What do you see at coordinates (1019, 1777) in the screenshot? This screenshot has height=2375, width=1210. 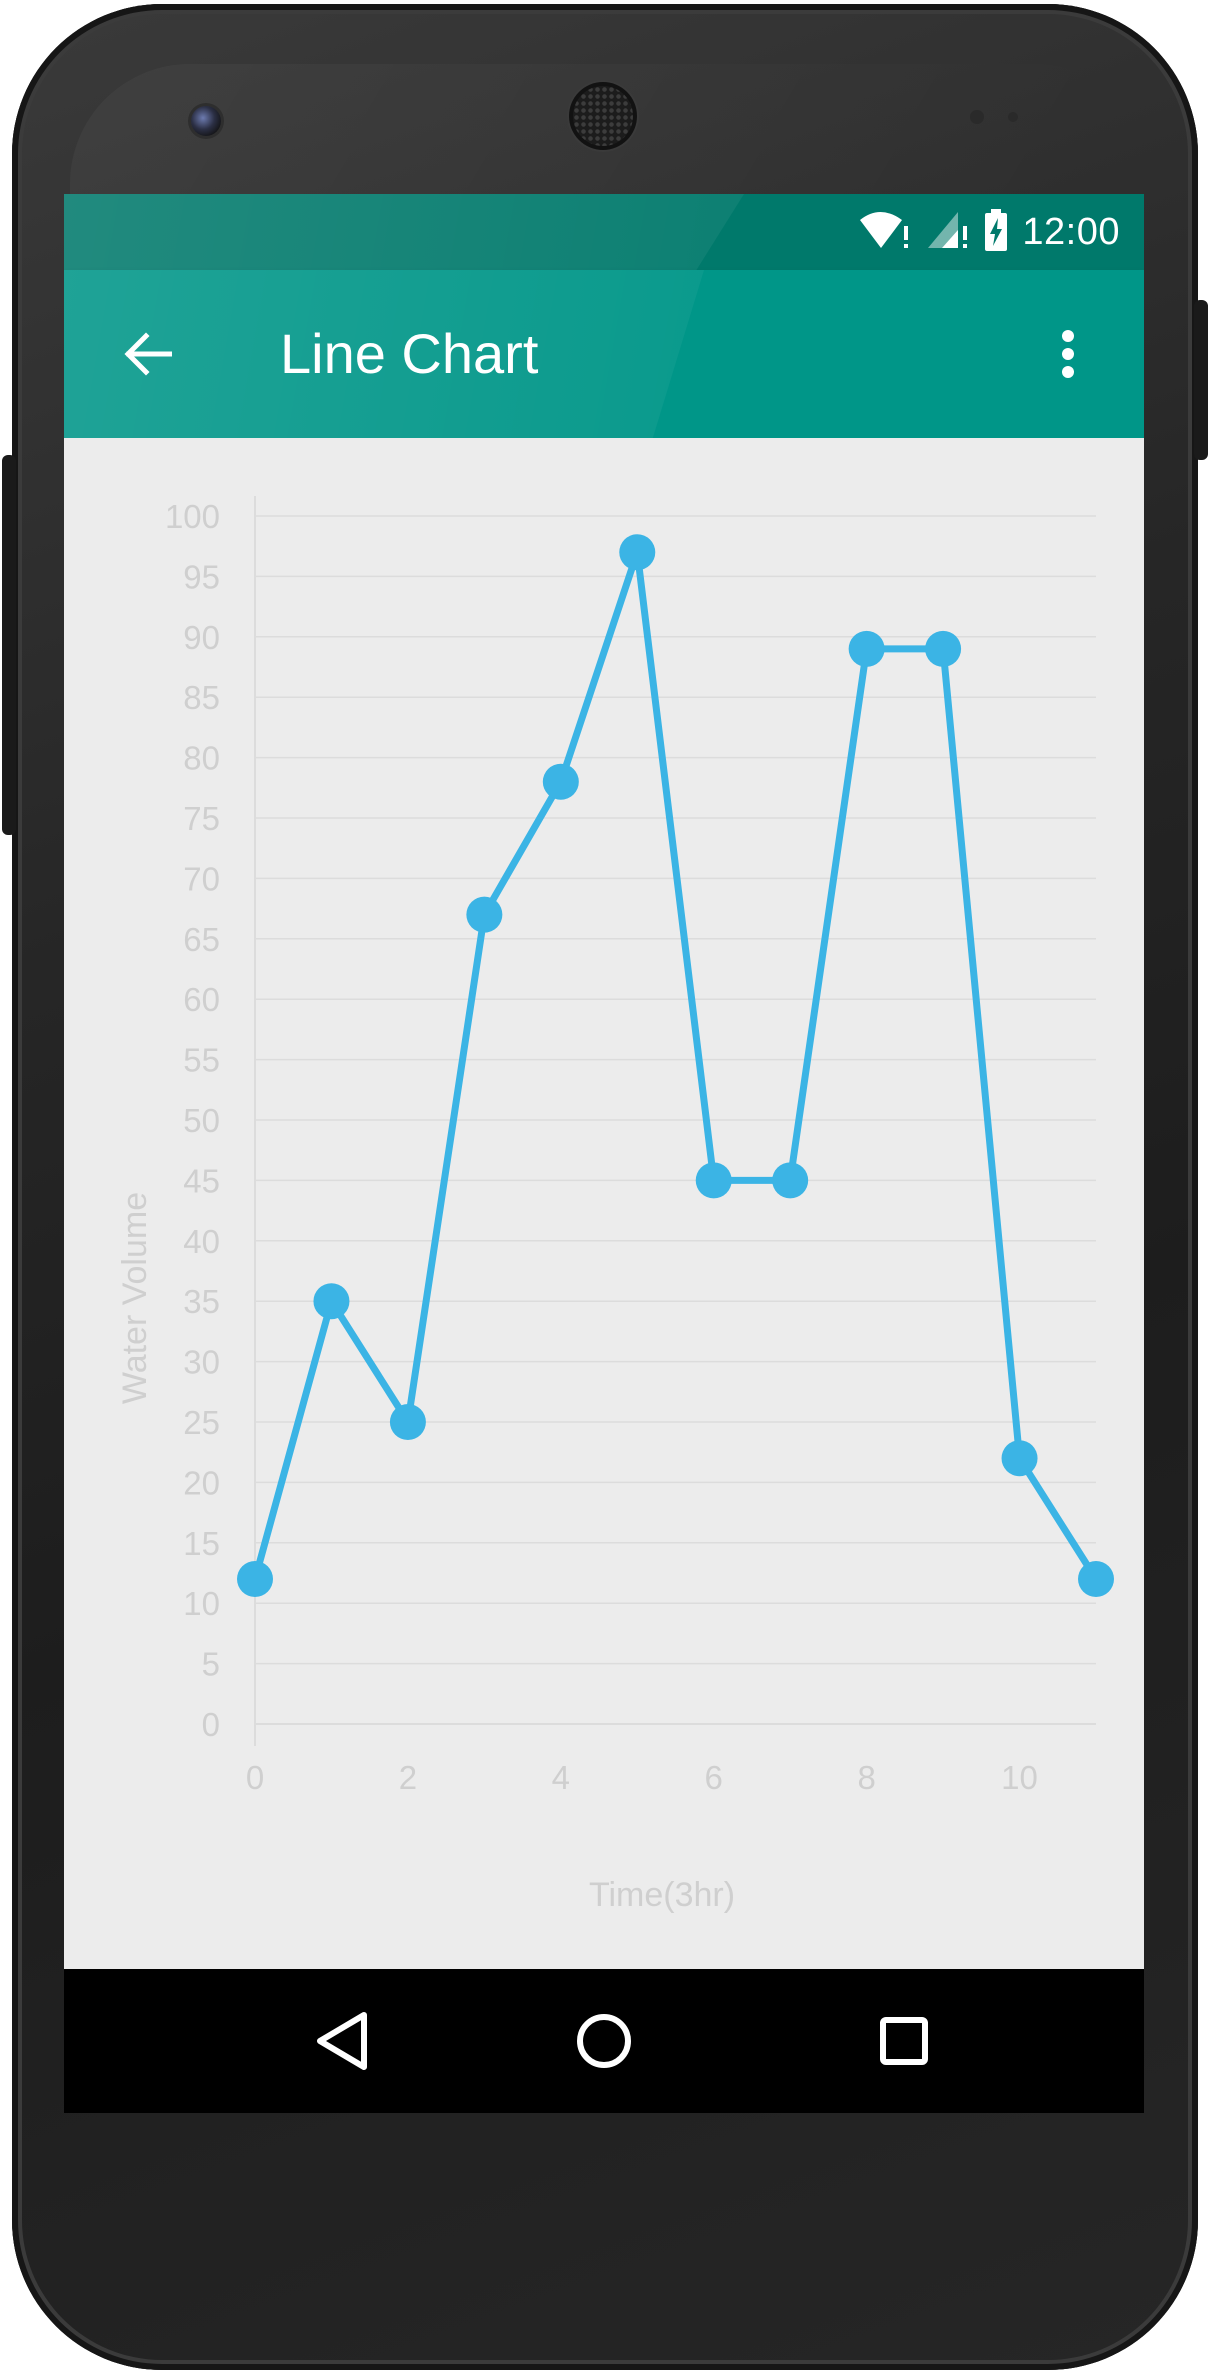 I see `x-tick-label: 10` at bounding box center [1019, 1777].